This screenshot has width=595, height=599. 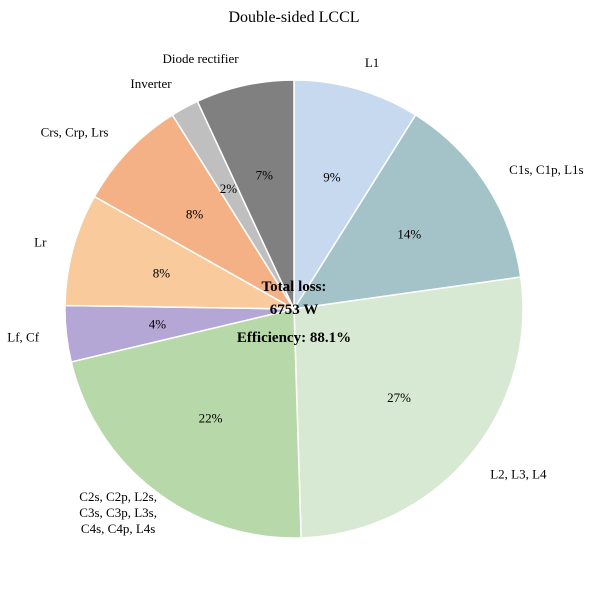 What do you see at coordinates (158, 323) in the screenshot?
I see `percent-label-lf-cf: 4%` at bounding box center [158, 323].